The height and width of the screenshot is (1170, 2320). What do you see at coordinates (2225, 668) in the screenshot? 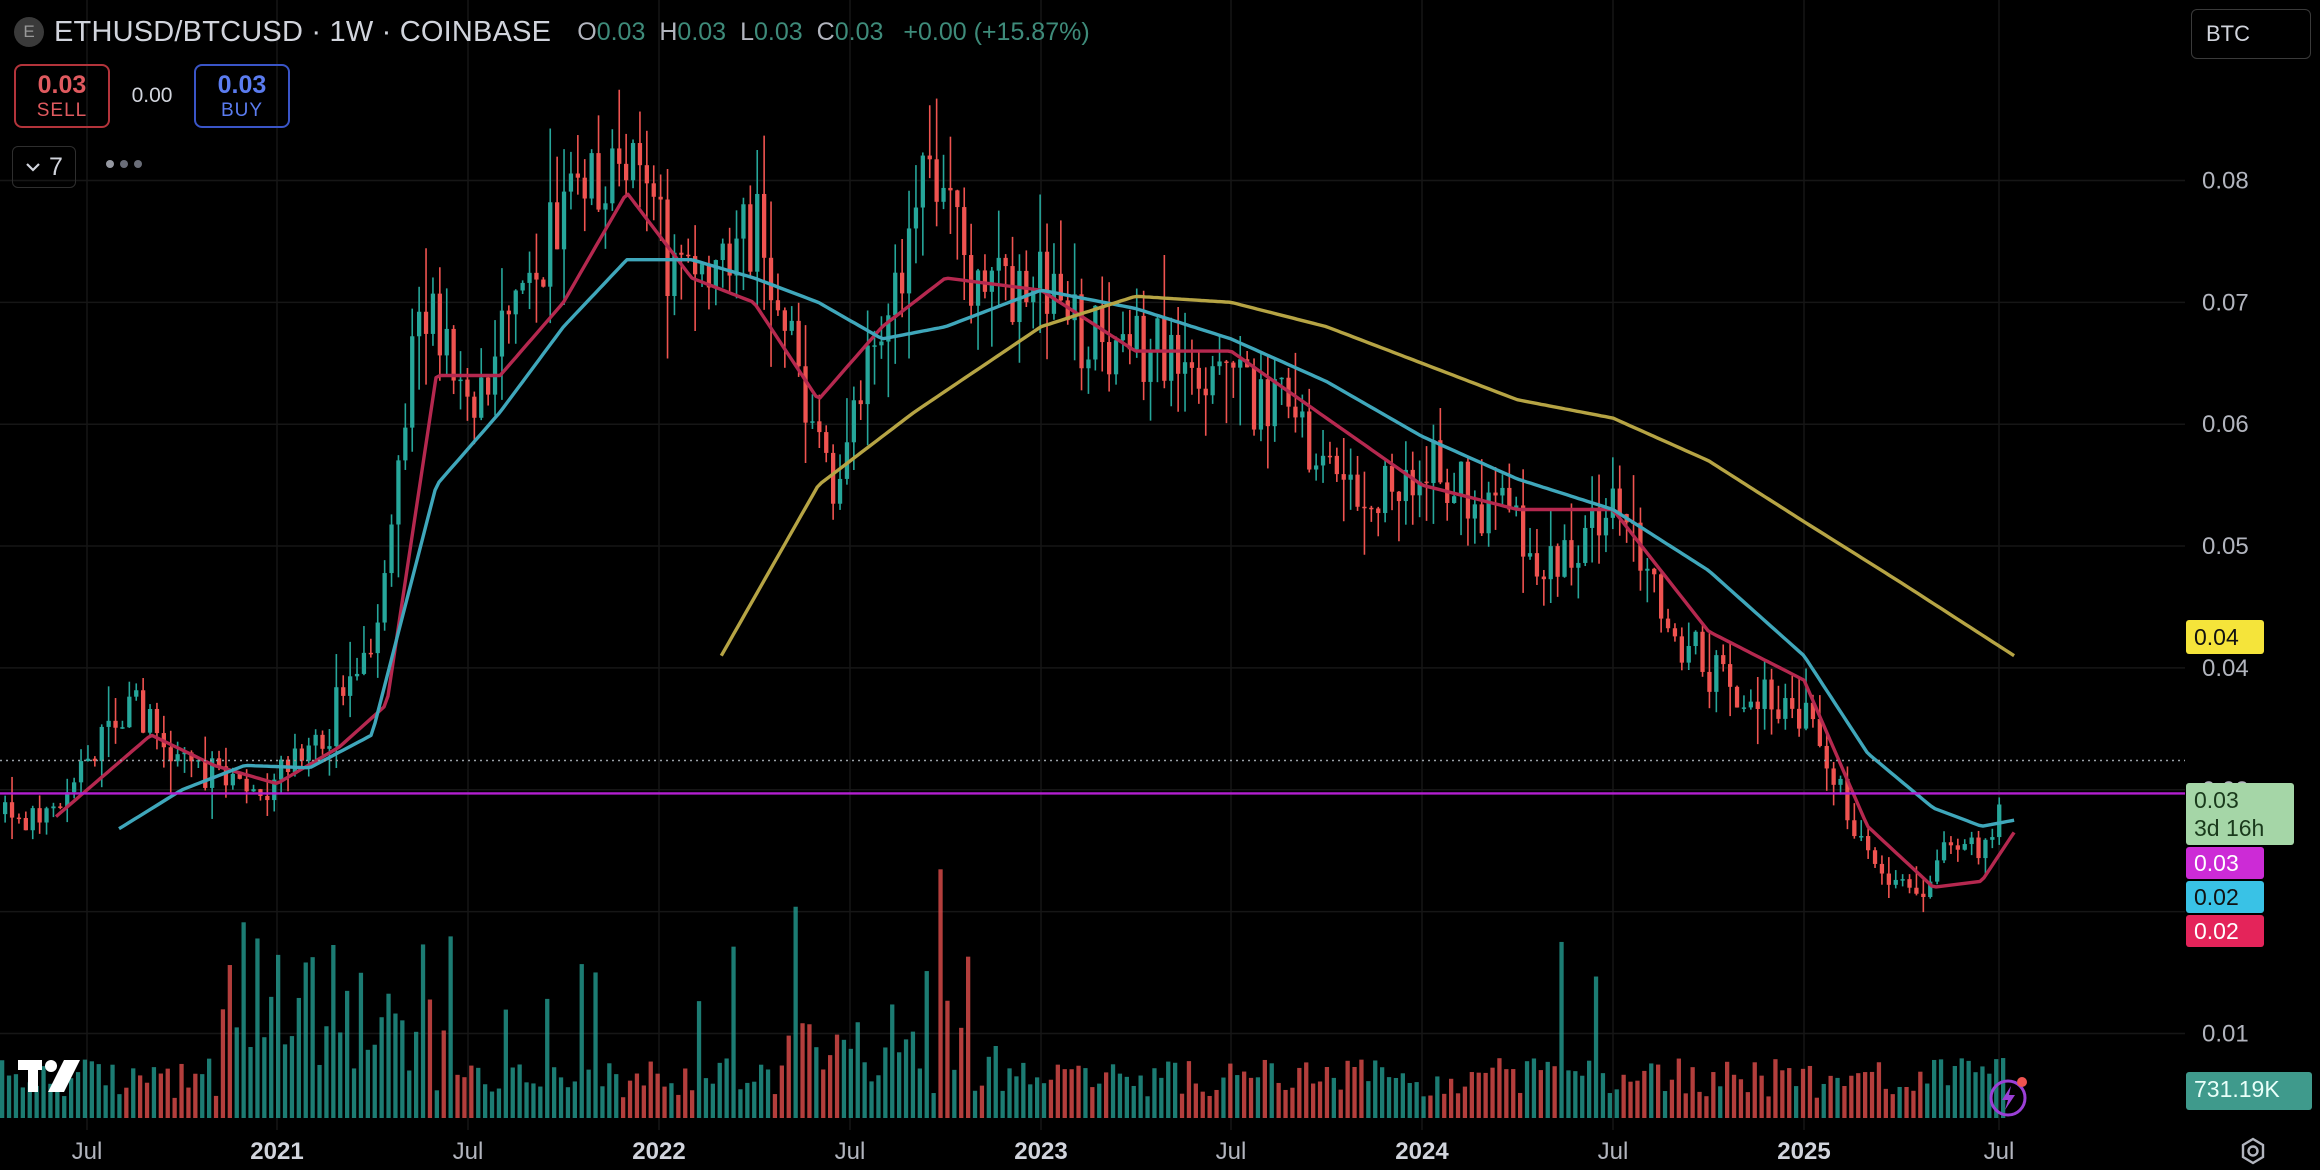
I see `y-tick-label: 0.04` at bounding box center [2225, 668].